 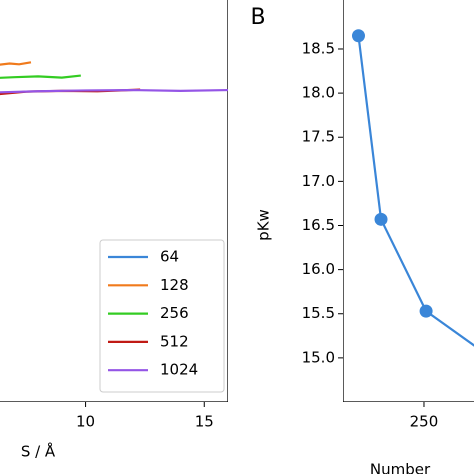 I want to click on y-tick-label: 15.0, so click(x=318, y=357).